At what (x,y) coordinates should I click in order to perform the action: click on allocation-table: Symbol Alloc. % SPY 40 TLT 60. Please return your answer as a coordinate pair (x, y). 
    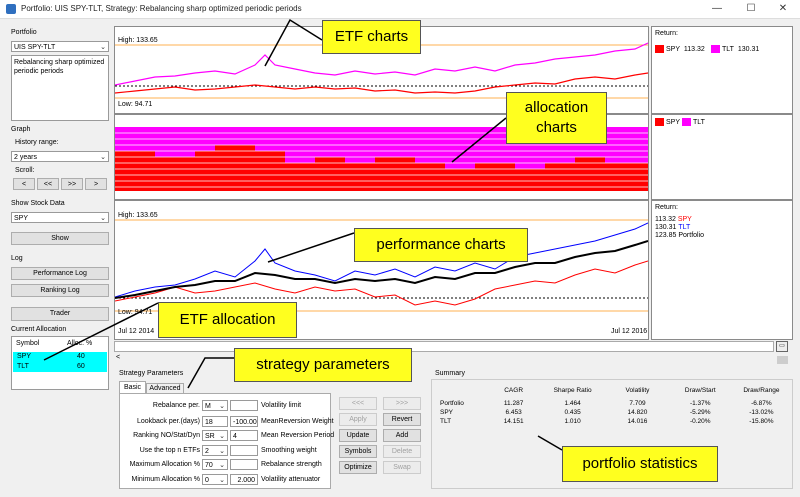
    Looking at the image, I should click on (60, 363).